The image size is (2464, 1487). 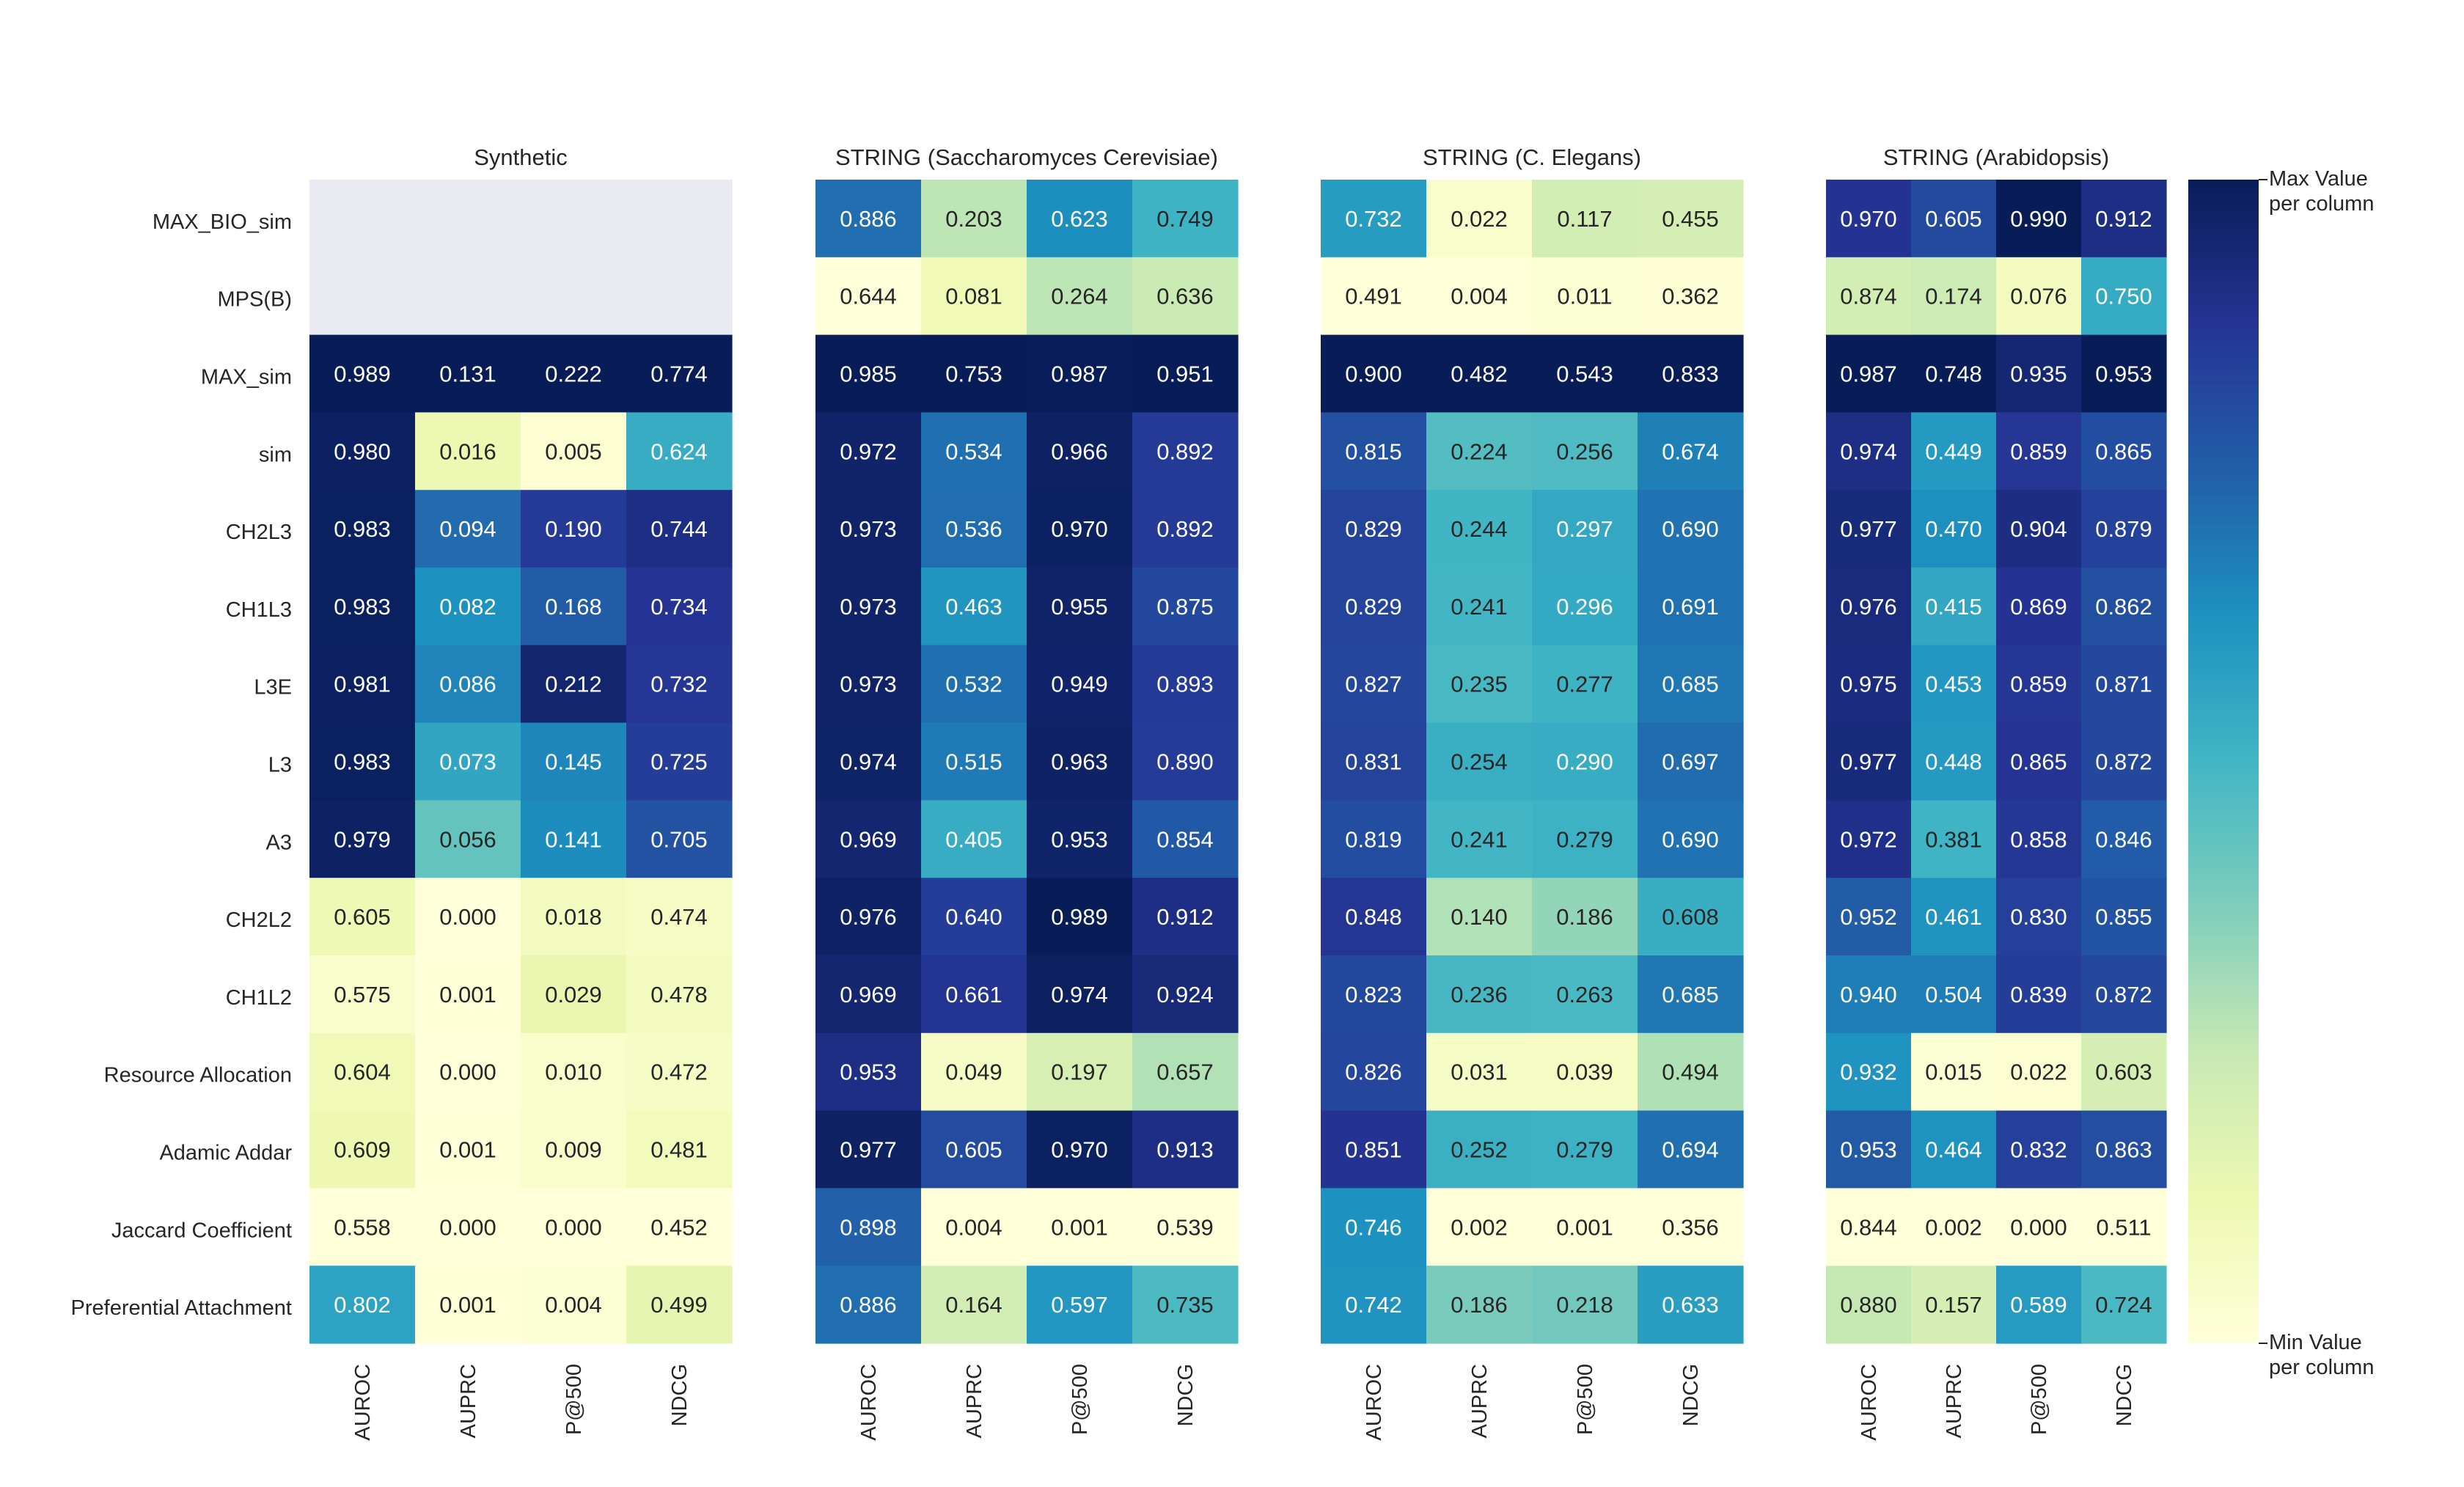 What do you see at coordinates (2038, 994) in the screenshot?
I see `cell-value-label: 0.839` at bounding box center [2038, 994].